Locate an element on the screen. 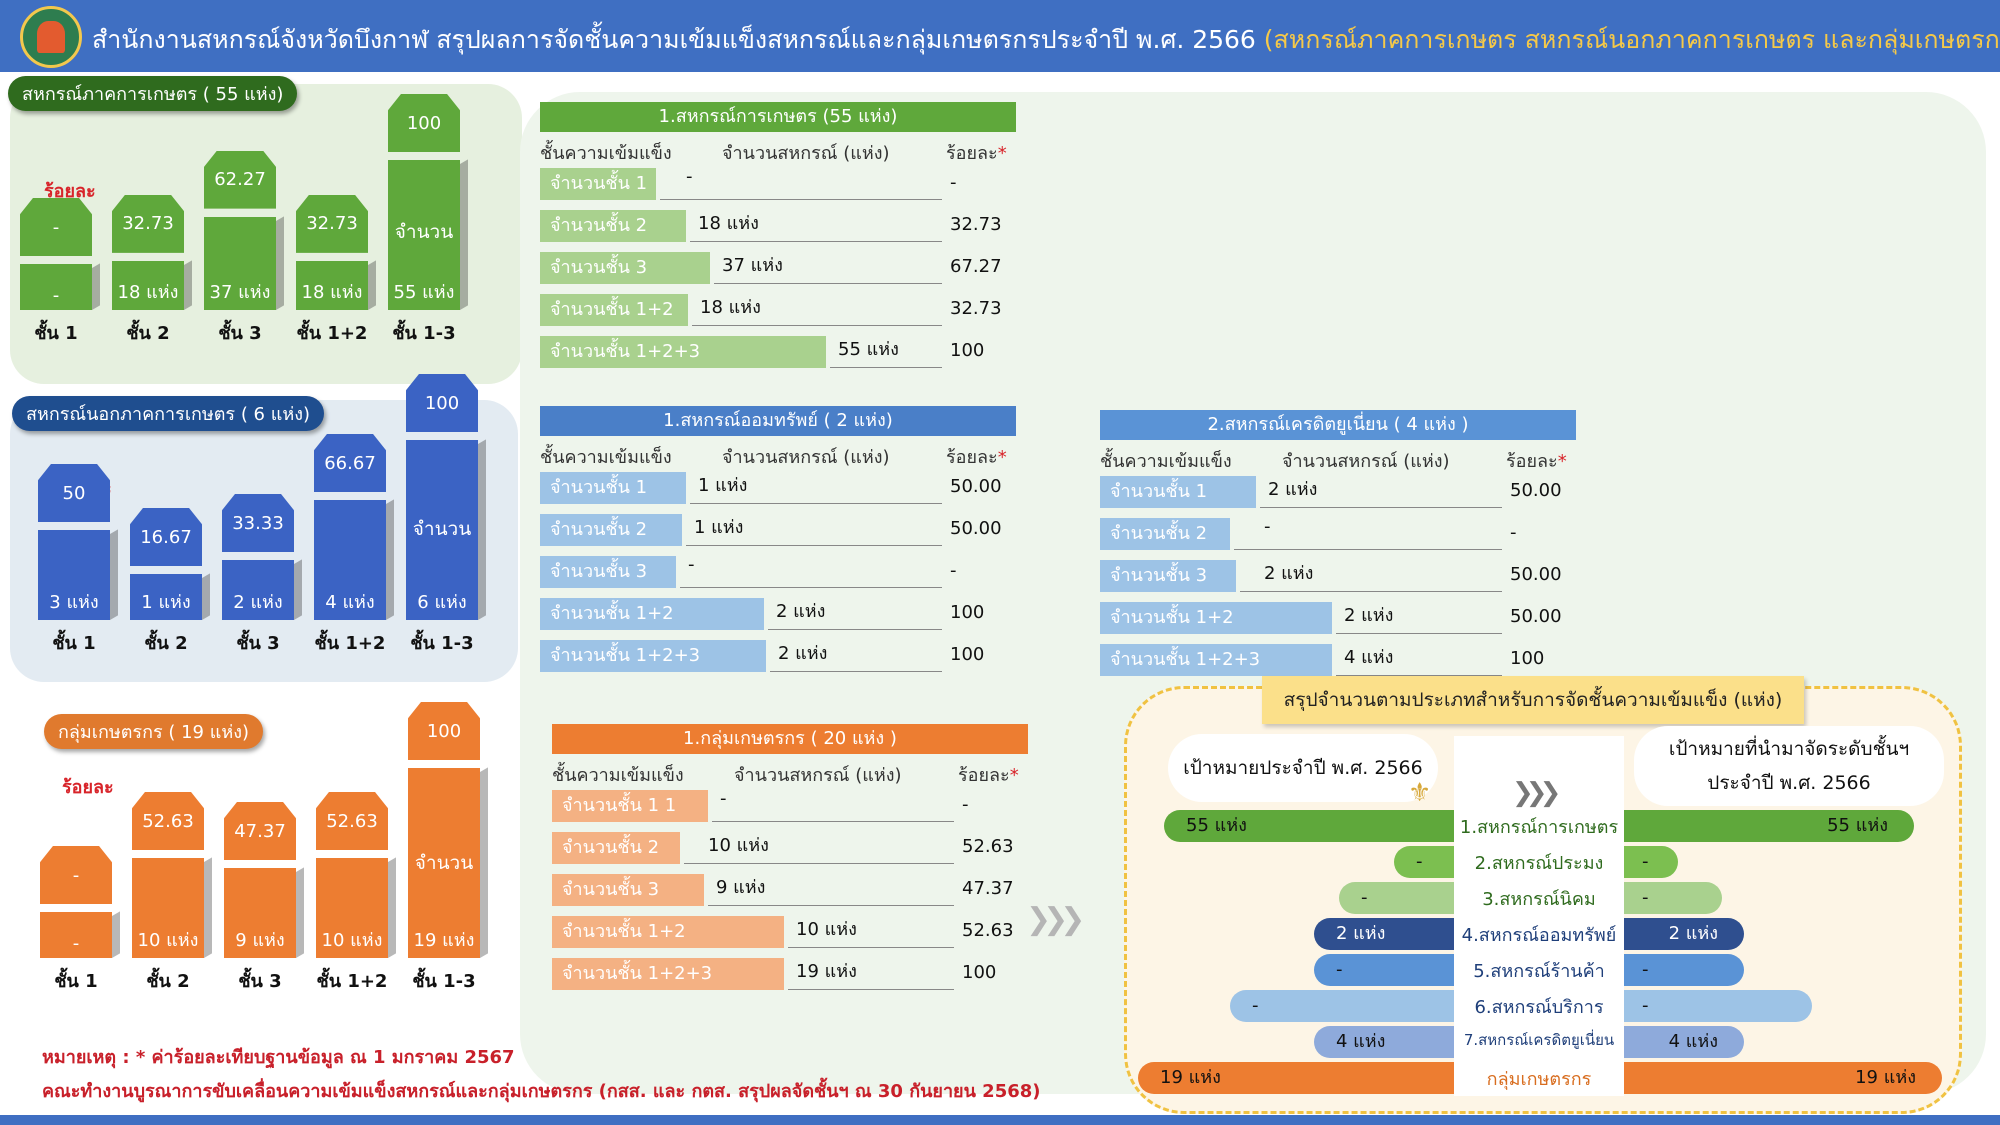 Image resolution: width=2000 pixels, height=1125 pixels. table-title: 2.สหกรณ์เครดิตยูเนี่ยน ( 4 แห่ง ) is located at coordinates (1338, 425).